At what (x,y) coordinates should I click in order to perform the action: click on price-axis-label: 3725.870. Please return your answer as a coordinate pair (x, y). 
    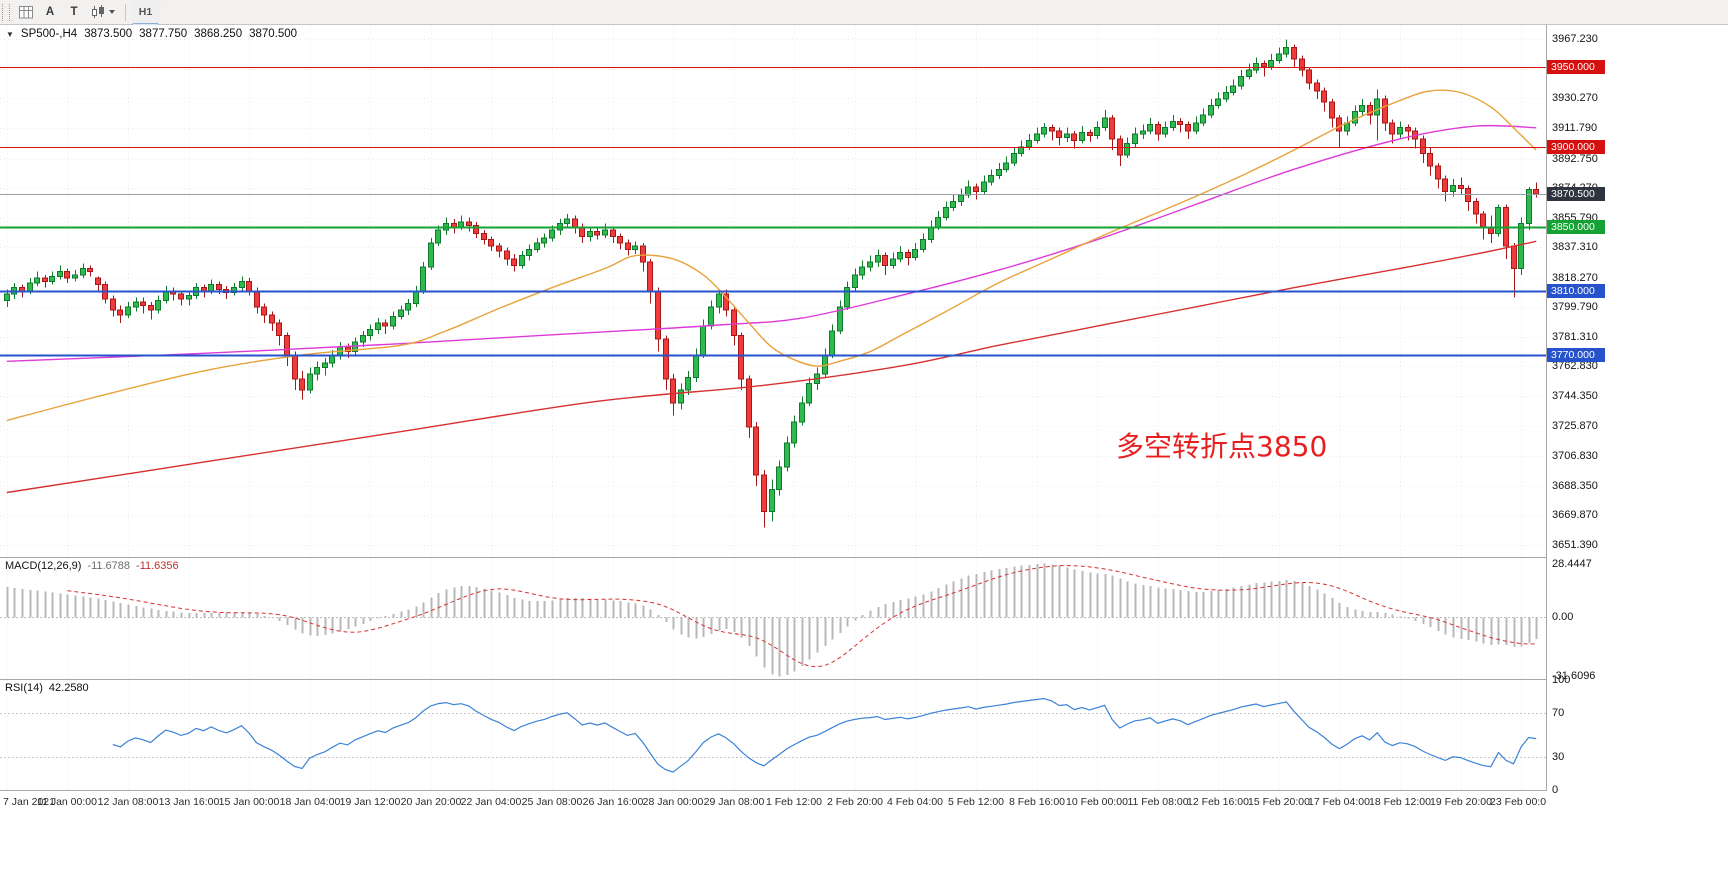
    Looking at the image, I should click on (1575, 425).